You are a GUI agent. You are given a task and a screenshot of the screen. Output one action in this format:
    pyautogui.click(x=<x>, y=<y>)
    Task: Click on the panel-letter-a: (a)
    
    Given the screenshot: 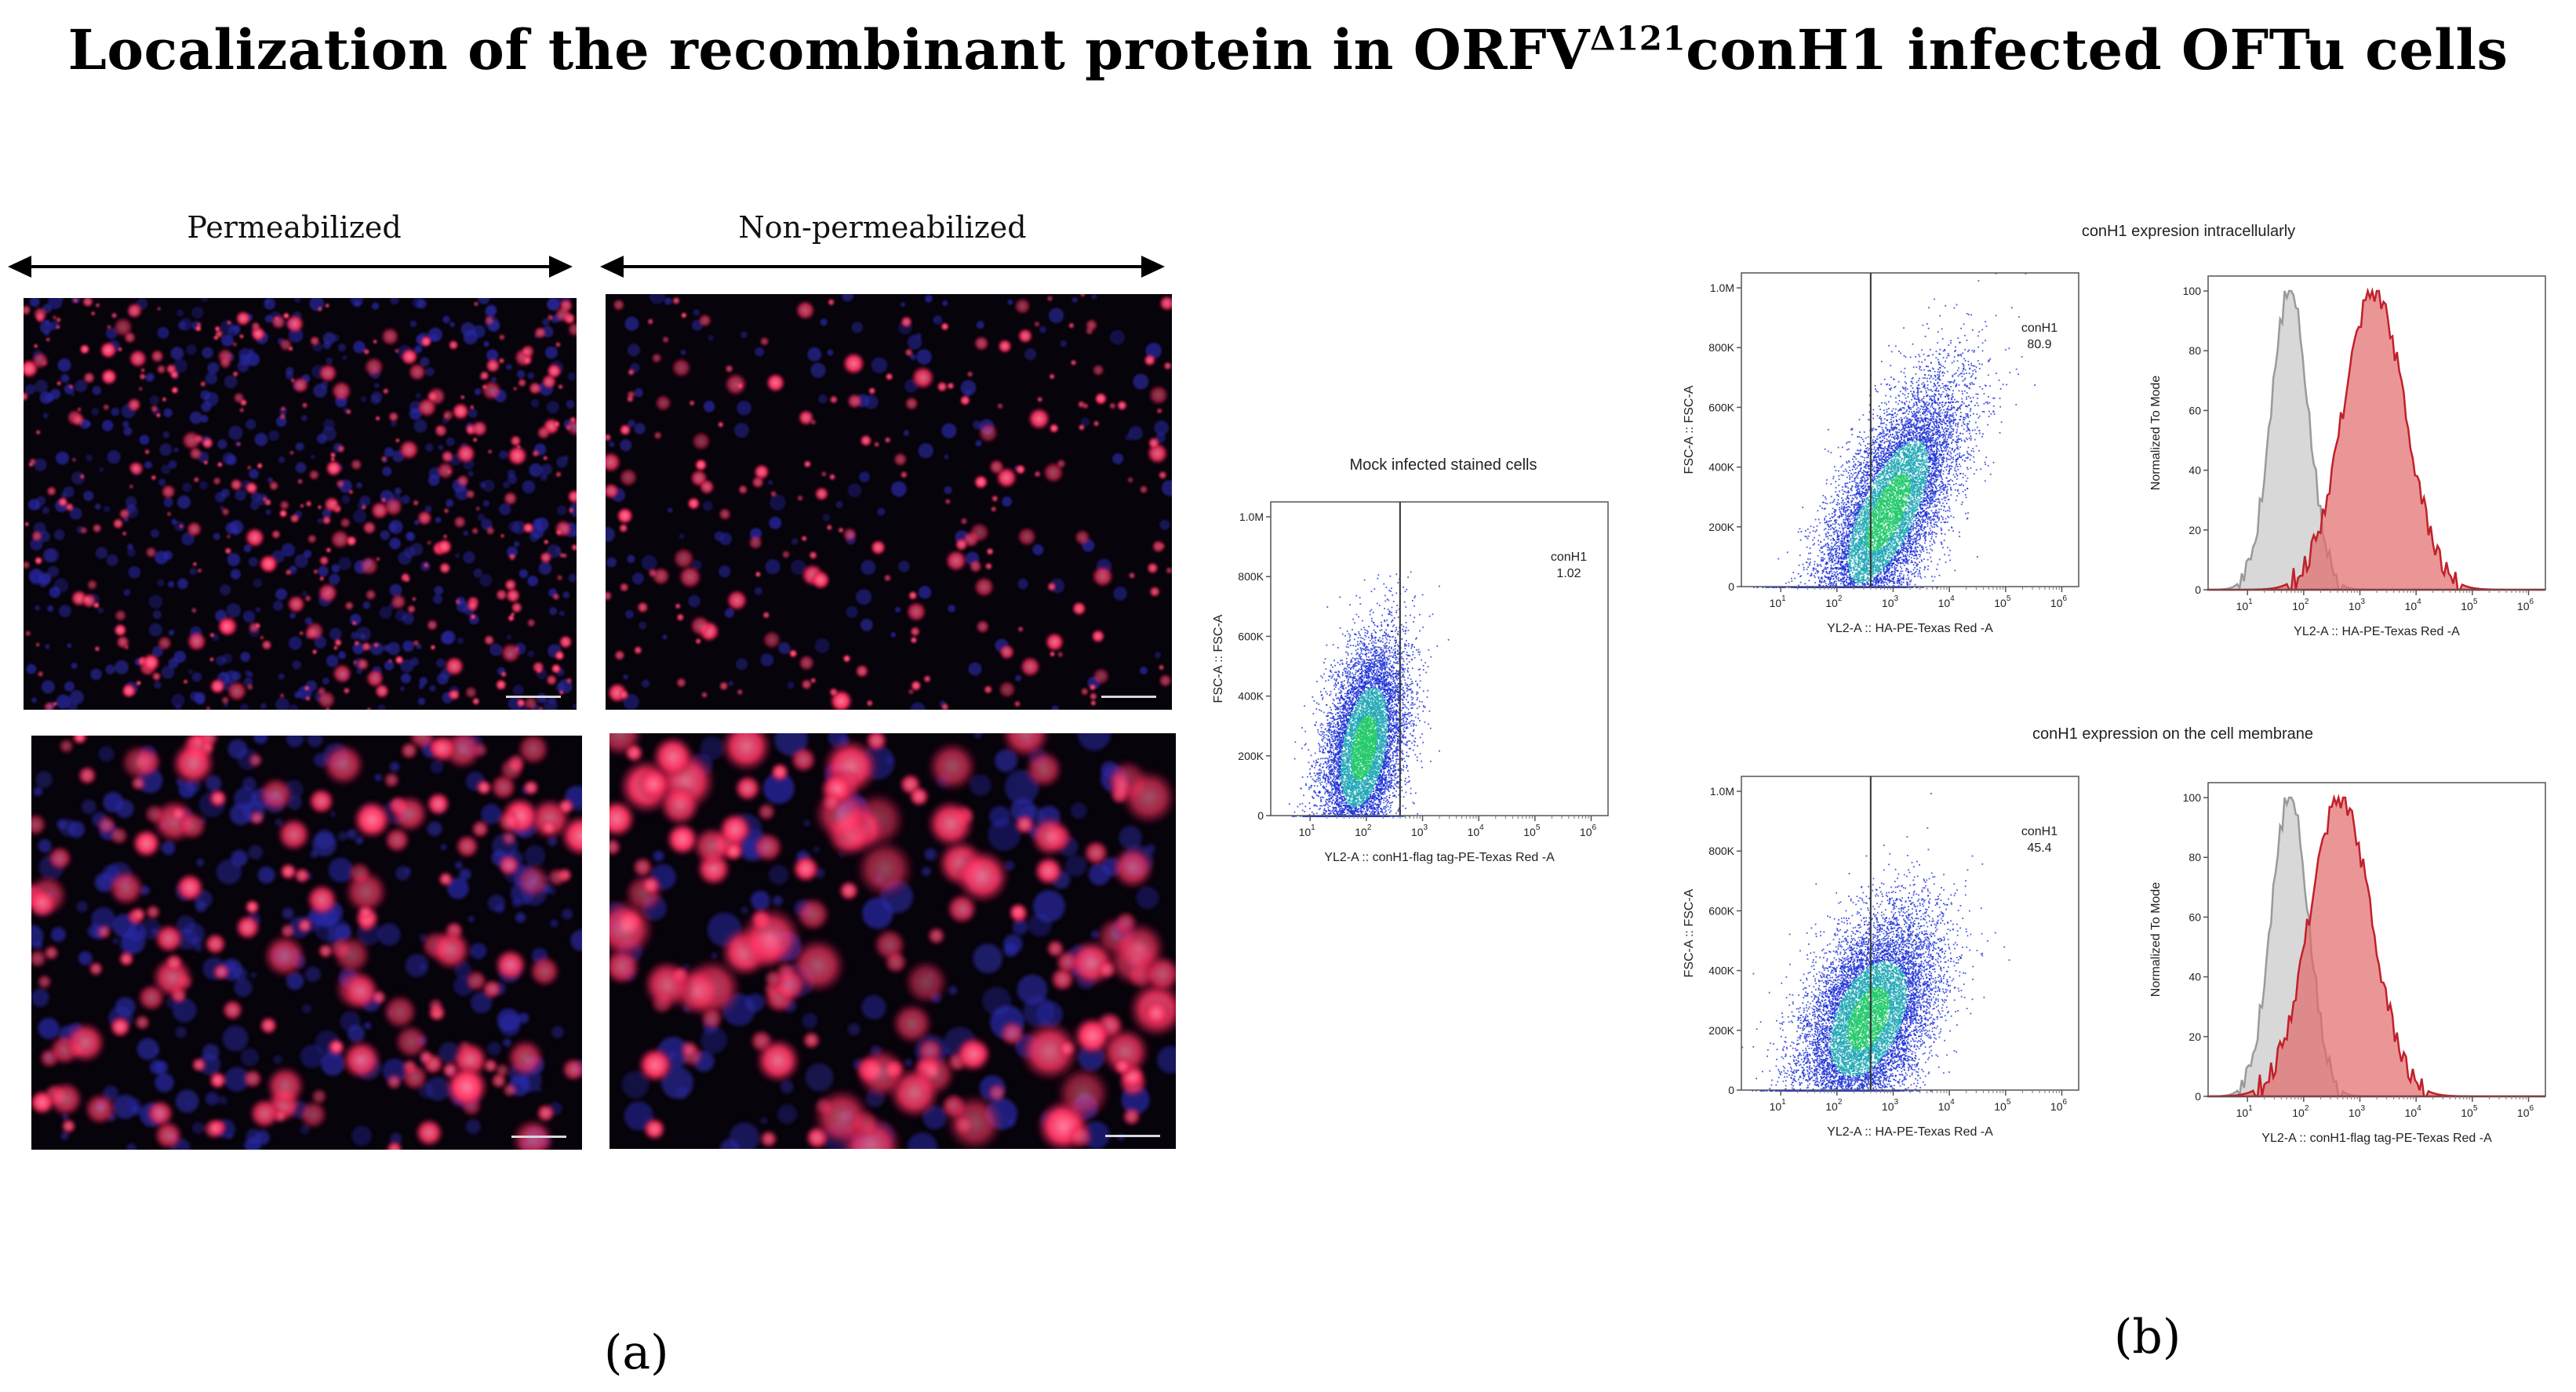 What is the action you would take?
    pyautogui.click(x=636, y=1352)
    